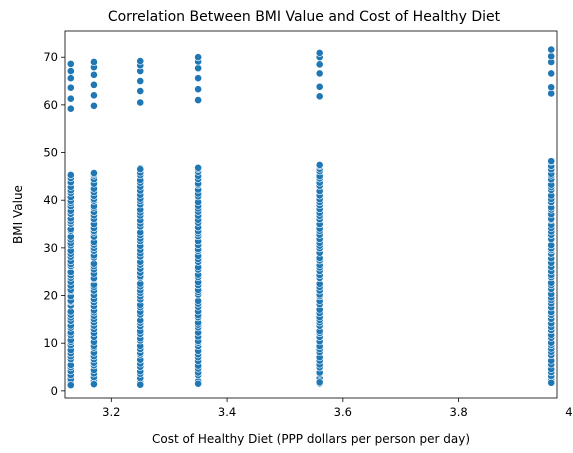 Image resolution: width=573 pixels, height=453 pixels. Describe the element at coordinates (54, 391) in the screenshot. I see `y-tick-label: 0` at that location.